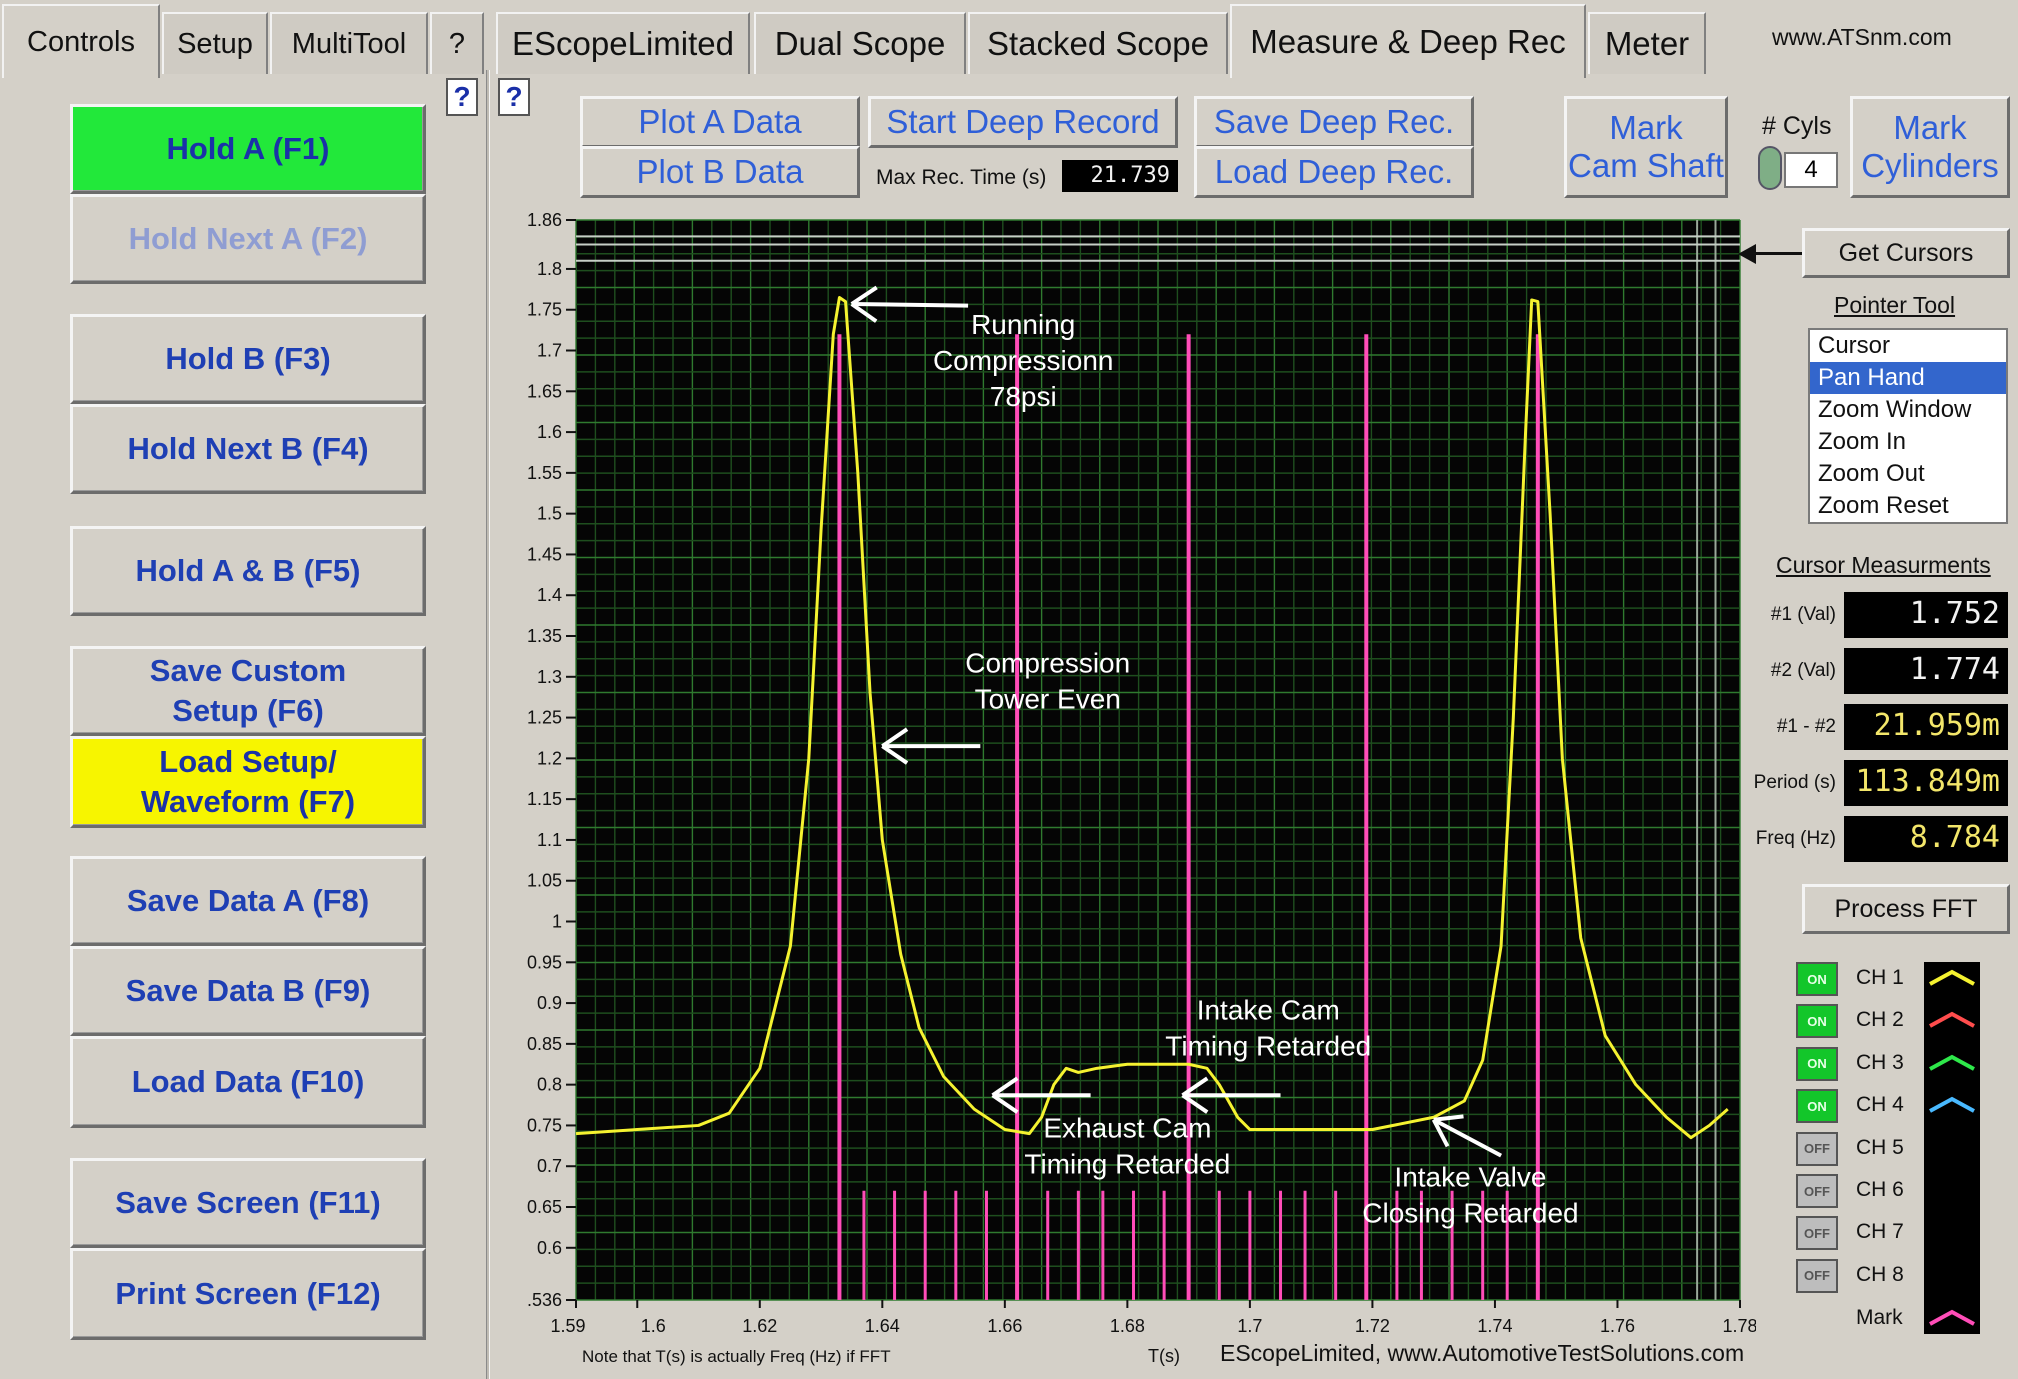 Image resolution: width=2018 pixels, height=1379 pixels. Describe the element at coordinates (248, 359) in the screenshot. I see `hold-b-button: Hold B (F3)` at that location.